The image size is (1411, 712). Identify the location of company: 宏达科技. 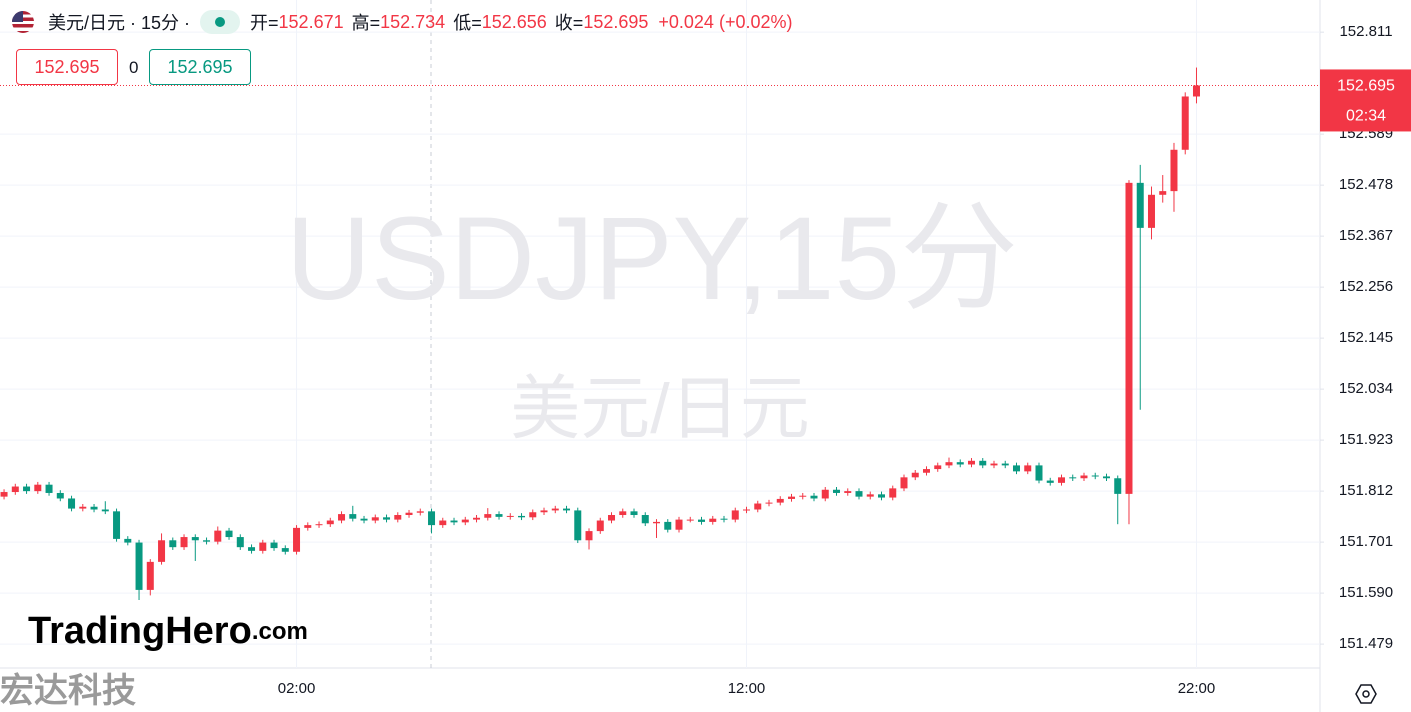
(68, 690).